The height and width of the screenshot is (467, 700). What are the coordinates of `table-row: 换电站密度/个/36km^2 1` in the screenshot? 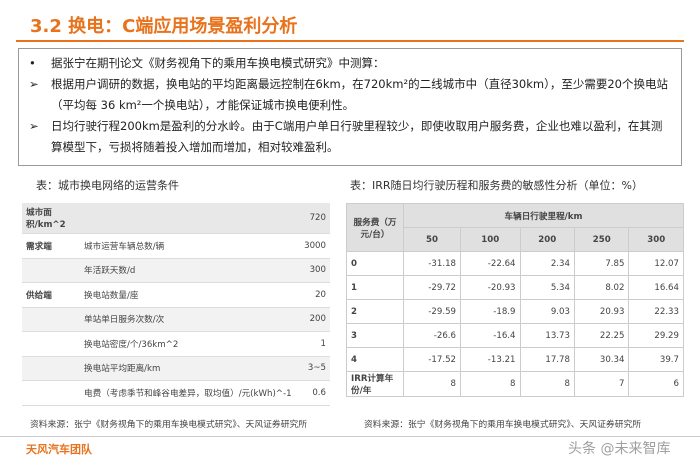 It's located at (176, 344).